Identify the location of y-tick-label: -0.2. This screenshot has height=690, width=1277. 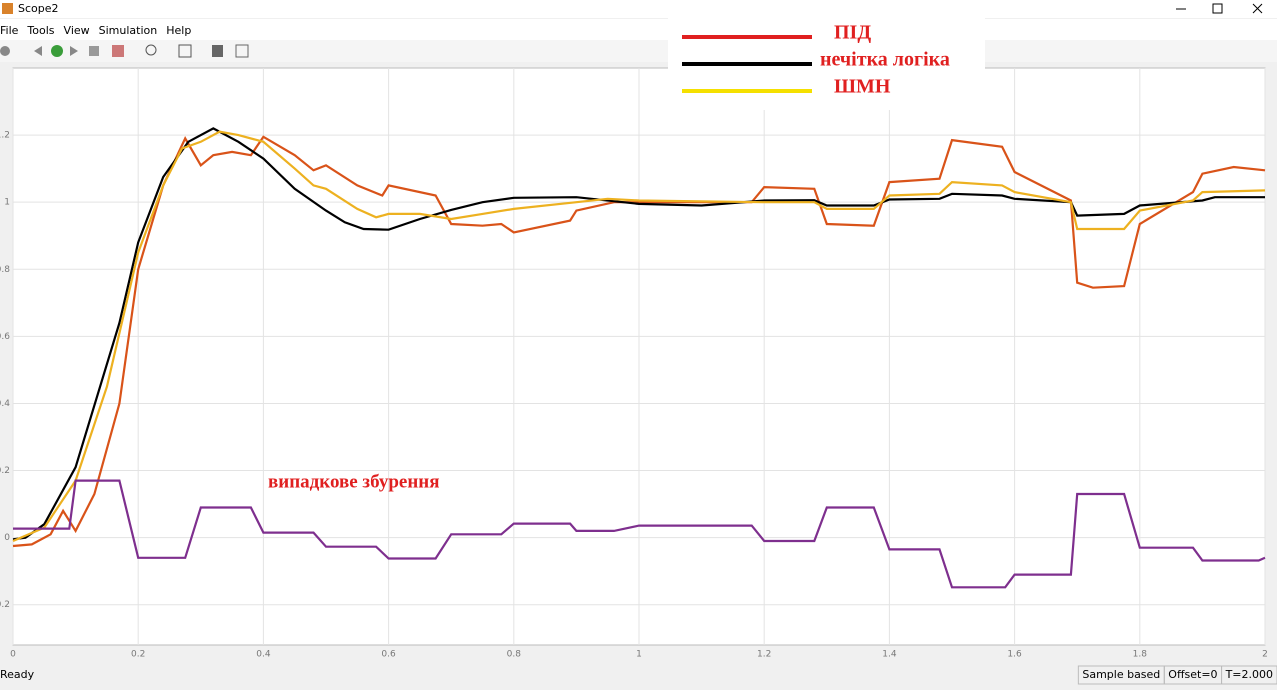
(5, 605).